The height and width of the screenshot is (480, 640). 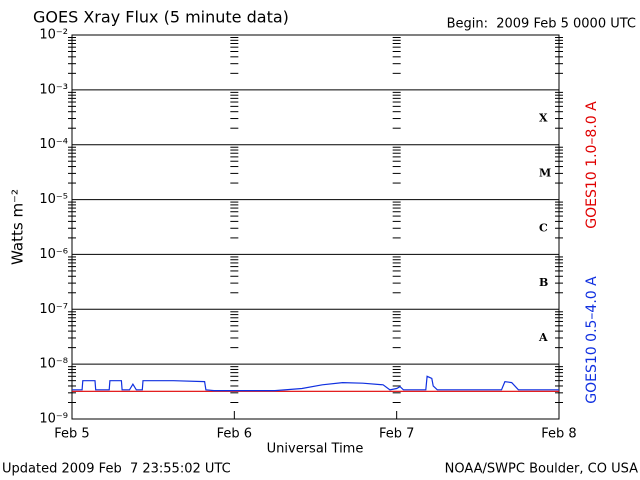 What do you see at coordinates (53, 254) in the screenshot?
I see `y-tick-label: 10⁻⁶` at bounding box center [53, 254].